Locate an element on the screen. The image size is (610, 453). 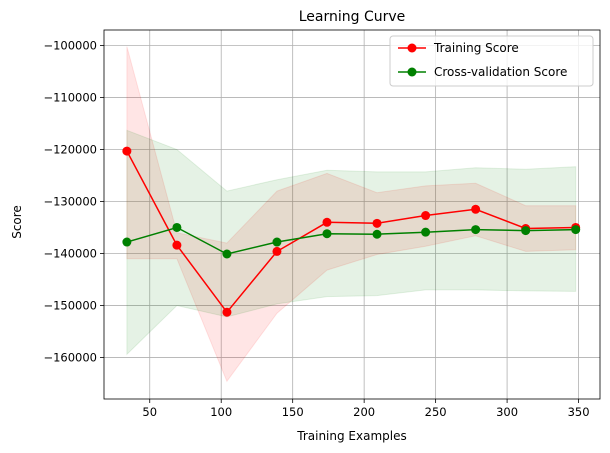
y-tick-label: −150000 is located at coordinates (70, 305).